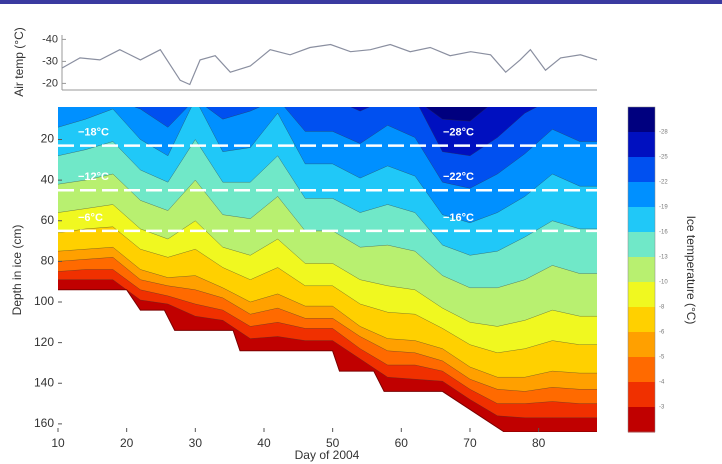 Image resolution: width=722 pixels, height=464 pixels. I want to click on colorbar-tick-label: -4, so click(662, 383).